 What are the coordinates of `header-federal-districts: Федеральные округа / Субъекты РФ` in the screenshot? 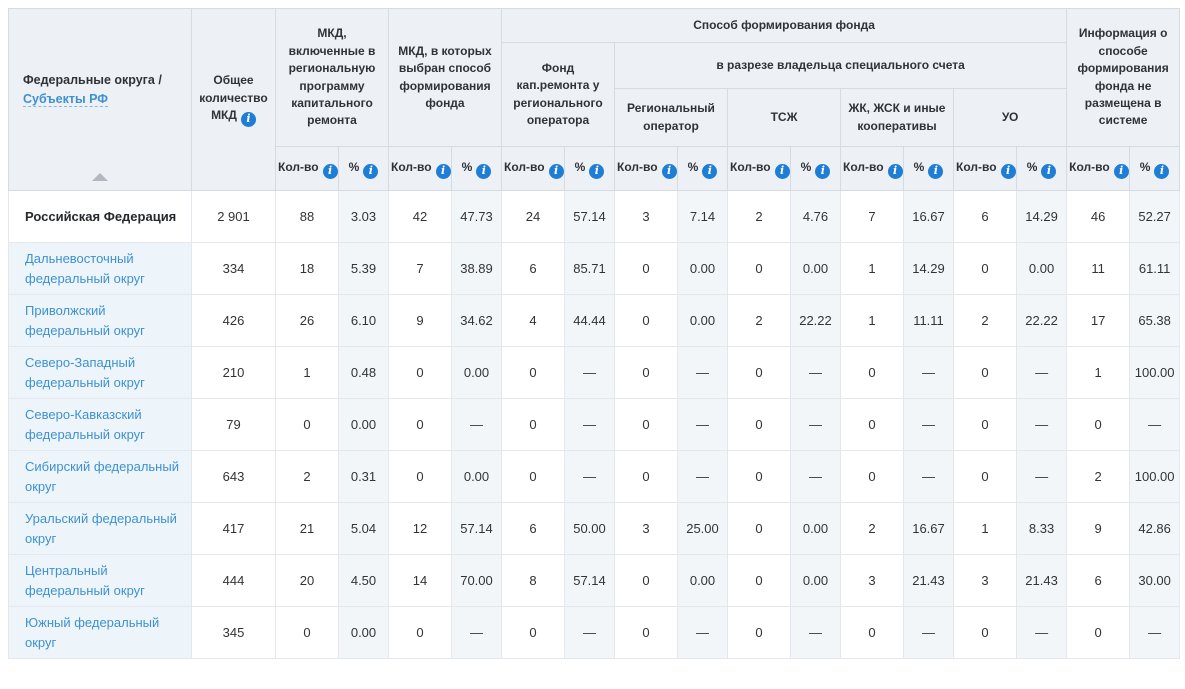 It's located at (100, 99).